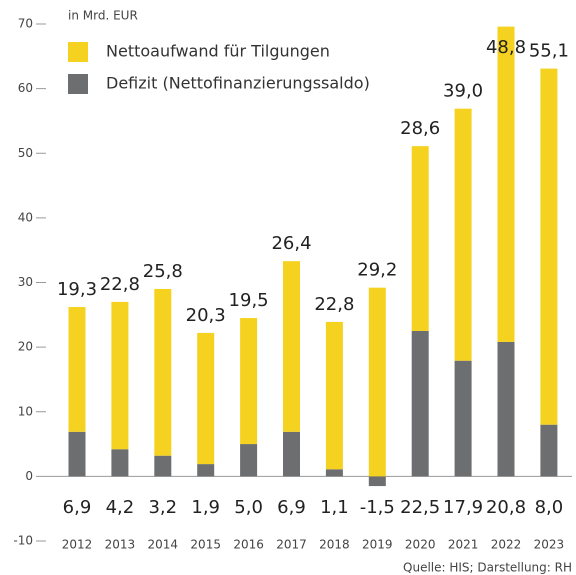  I want to click on y-tick-label: 60, so click(25, 88).